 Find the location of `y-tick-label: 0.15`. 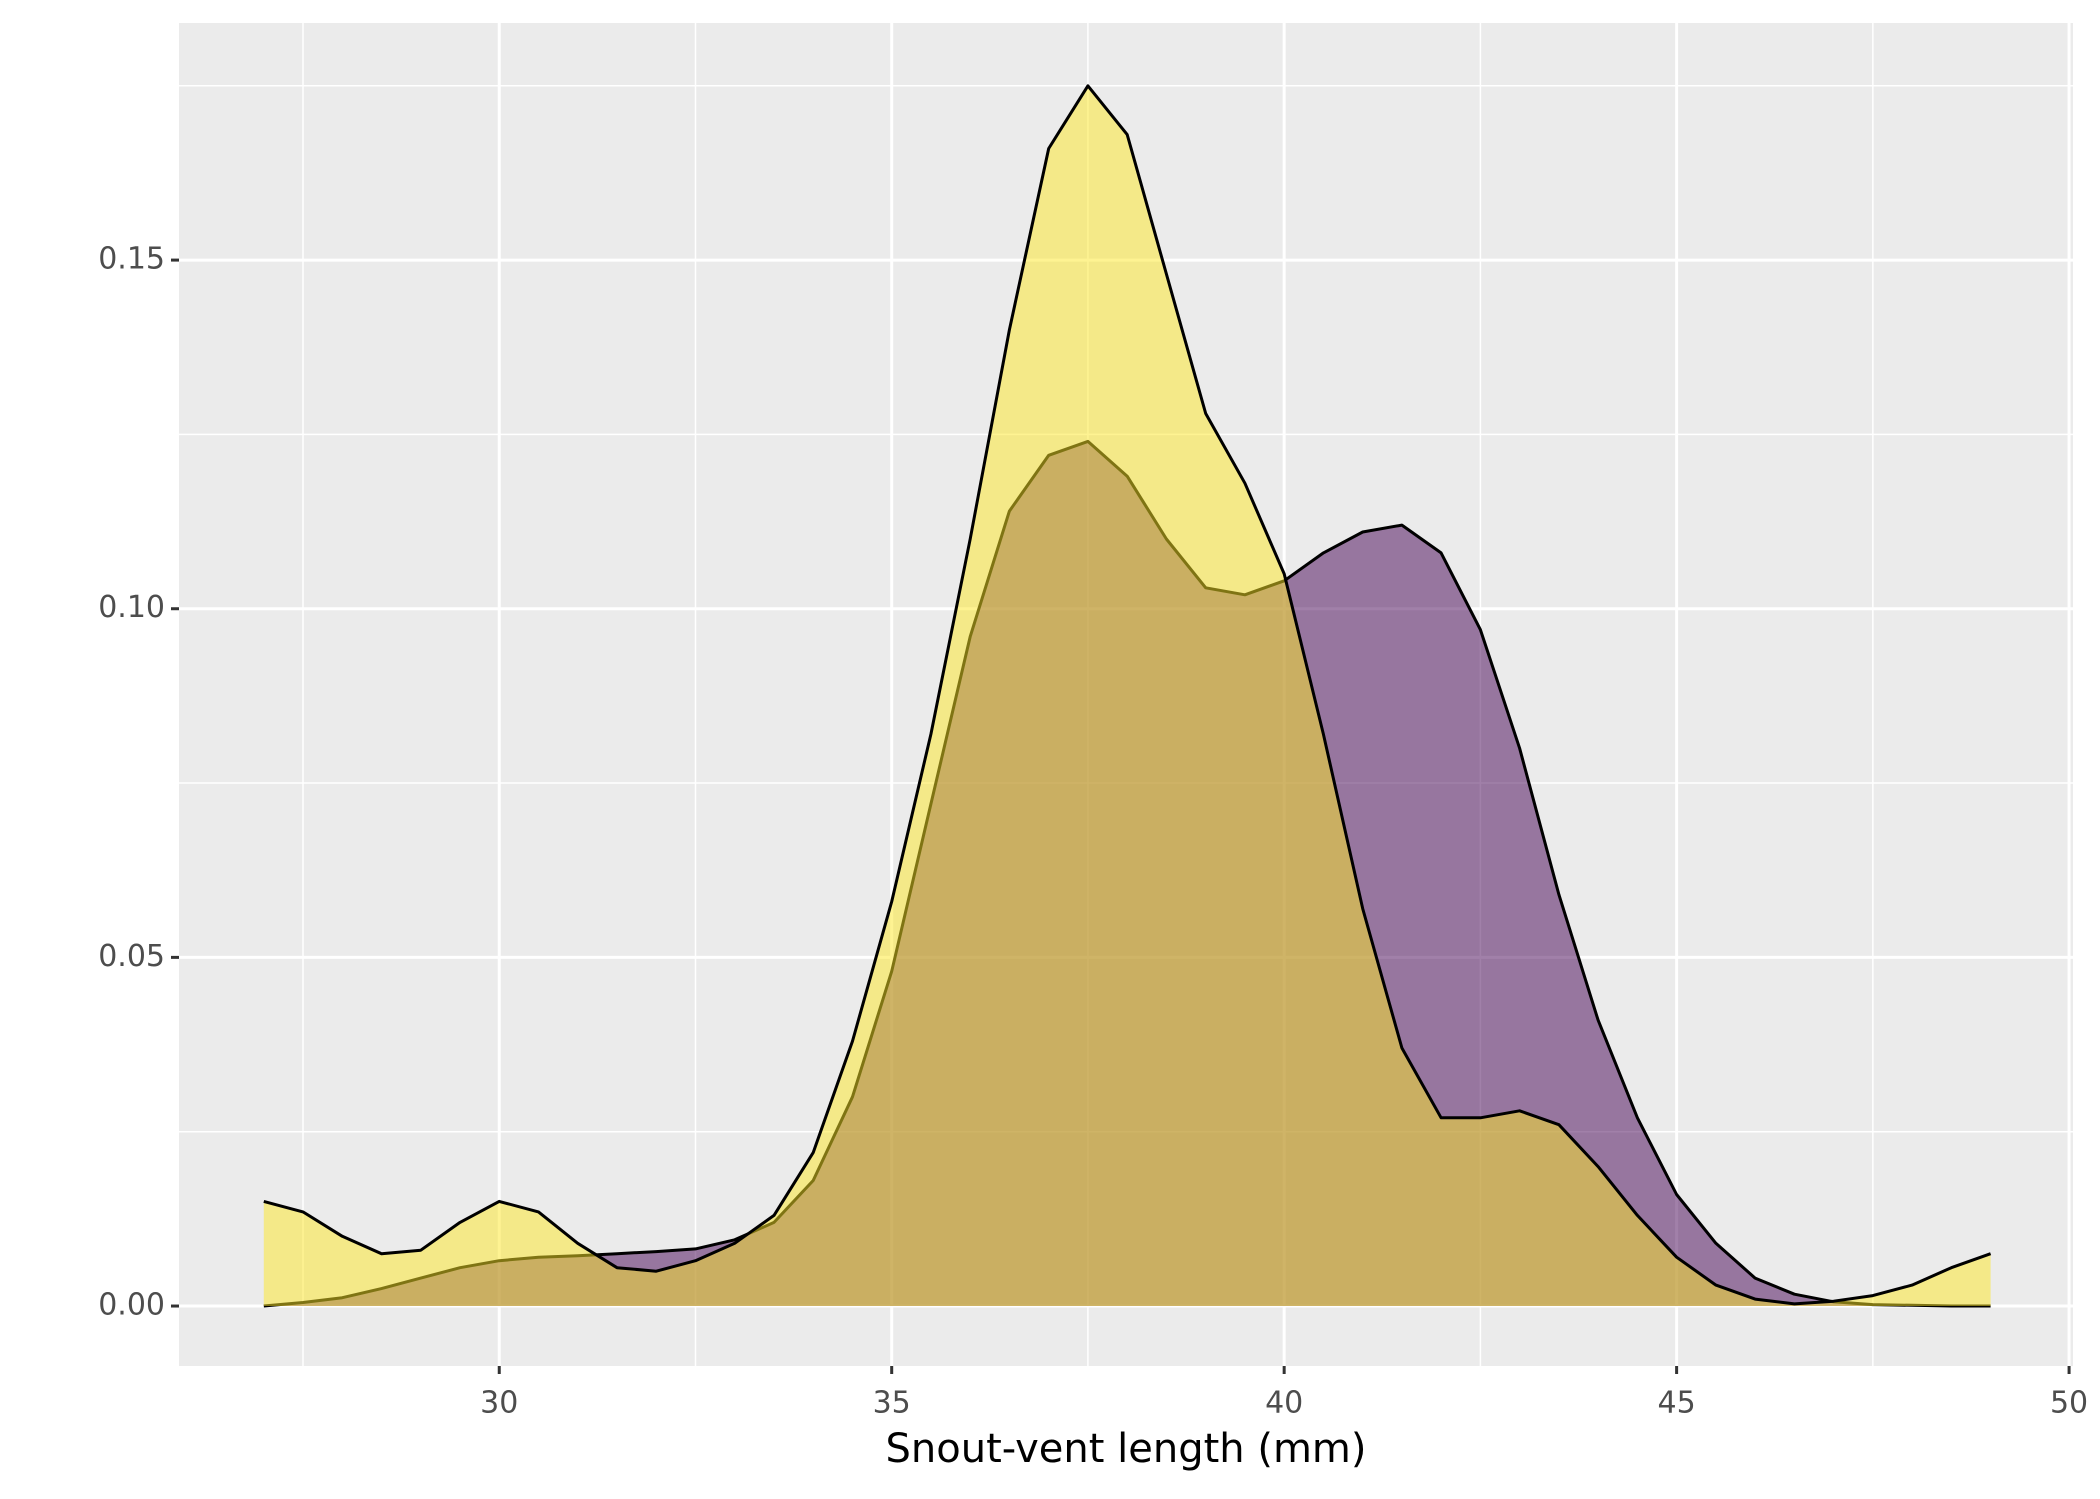

y-tick-label: 0.15 is located at coordinates (131, 259).